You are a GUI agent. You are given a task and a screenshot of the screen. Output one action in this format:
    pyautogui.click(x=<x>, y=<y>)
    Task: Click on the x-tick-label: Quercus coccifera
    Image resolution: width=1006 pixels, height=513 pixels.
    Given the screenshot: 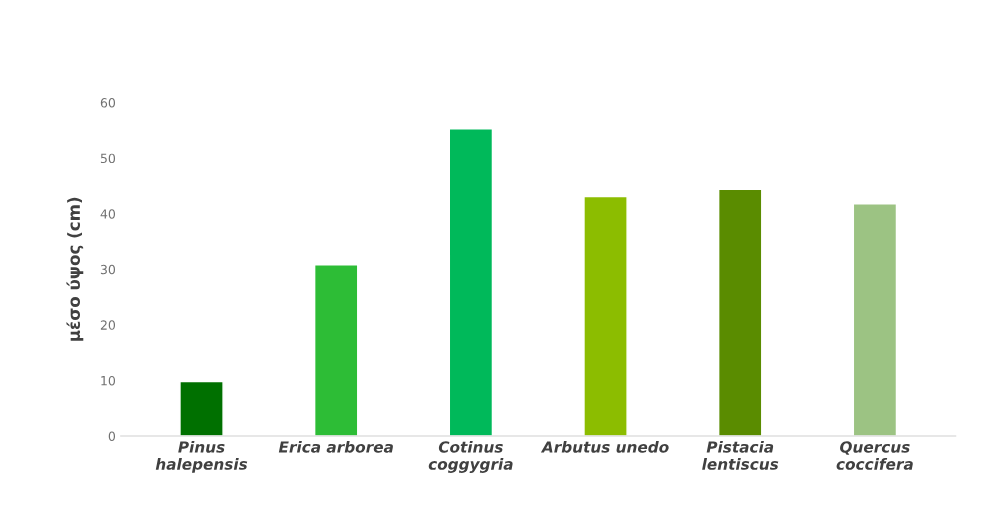 What is the action you would take?
    pyautogui.click(x=874, y=455)
    